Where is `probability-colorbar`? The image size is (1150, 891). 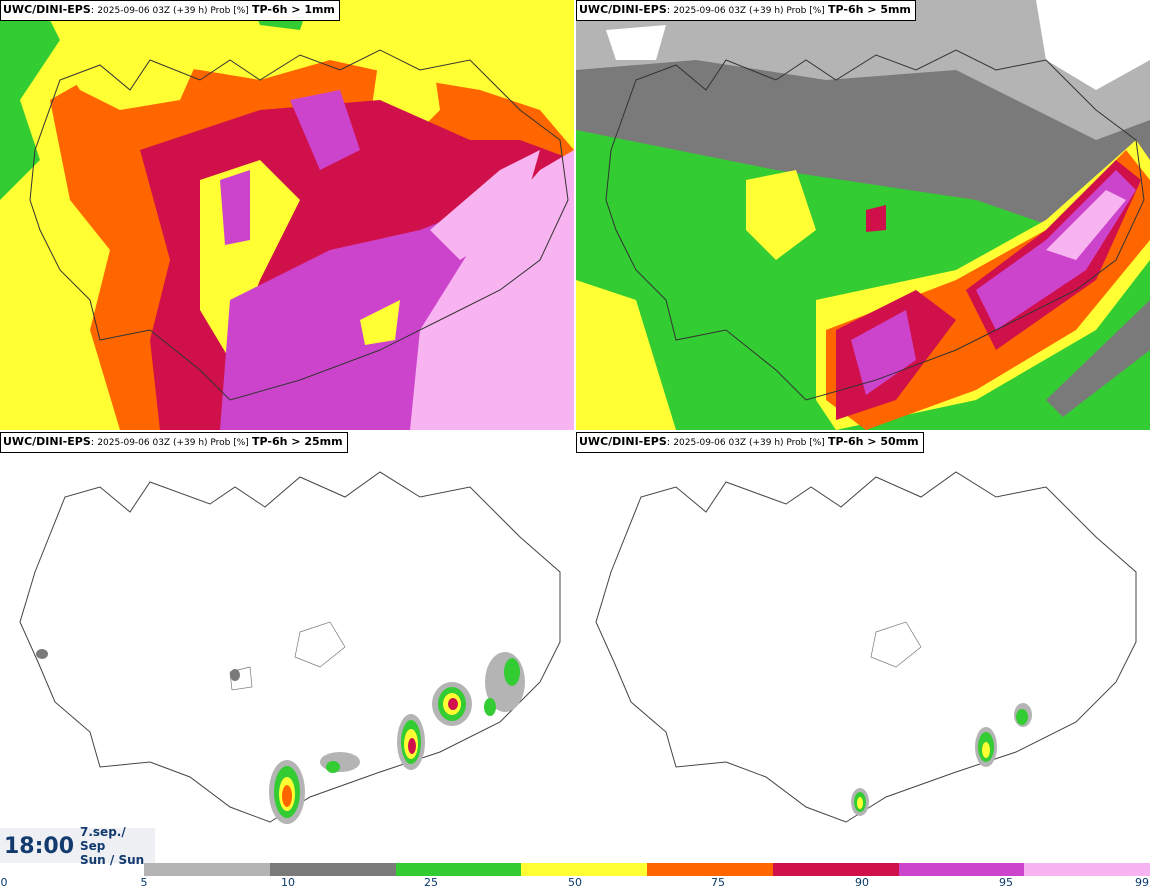
probability-colorbar is located at coordinates (647, 869).